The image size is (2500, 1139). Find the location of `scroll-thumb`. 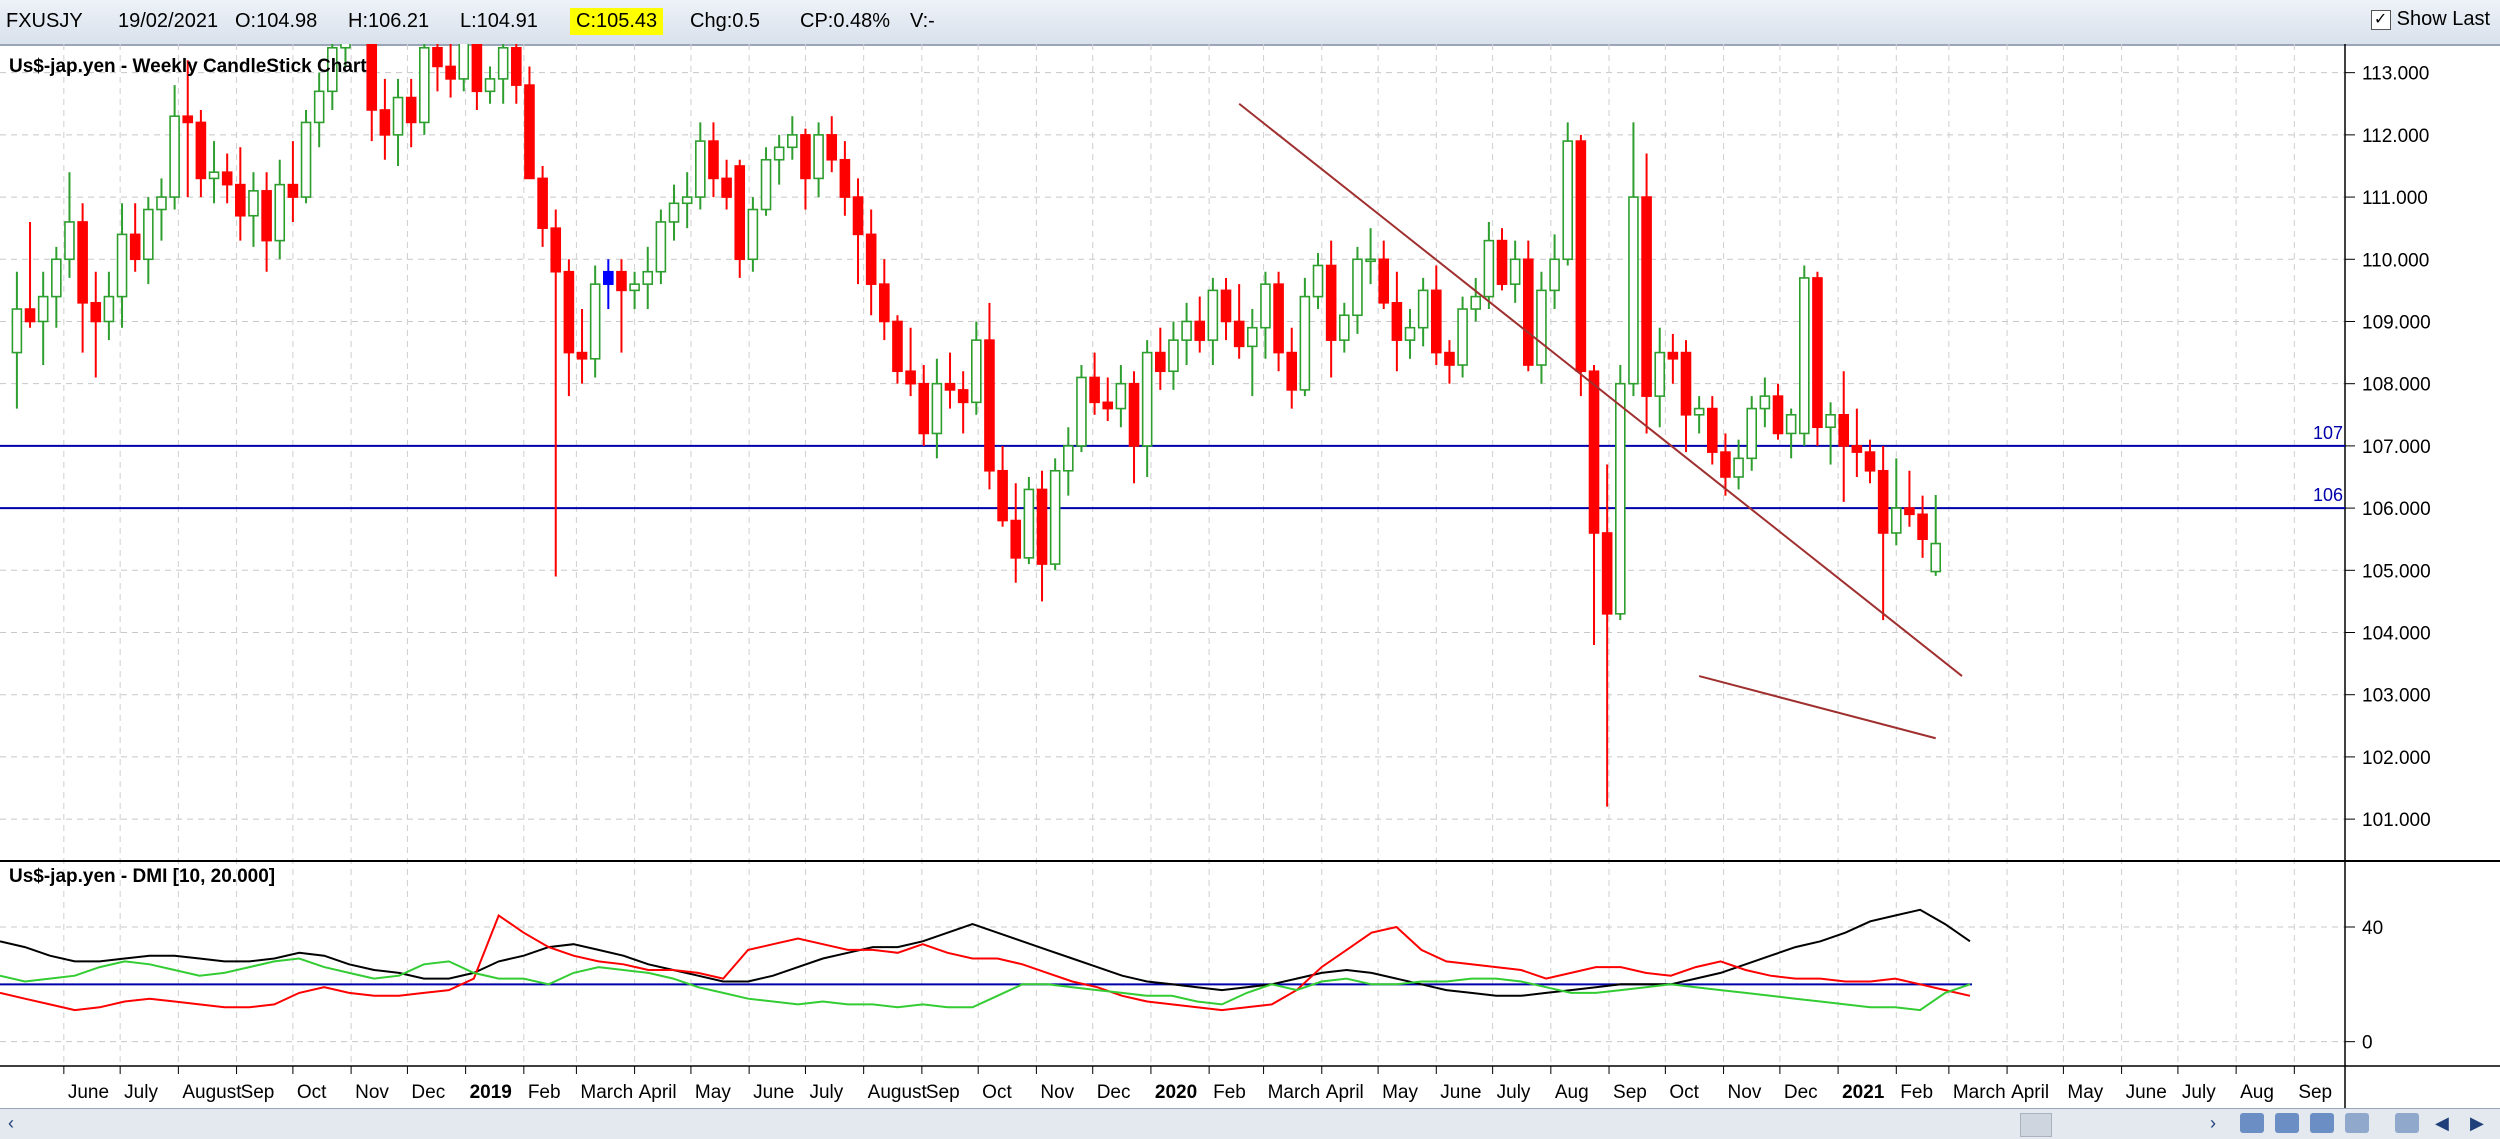

scroll-thumb is located at coordinates (2036, 1125).